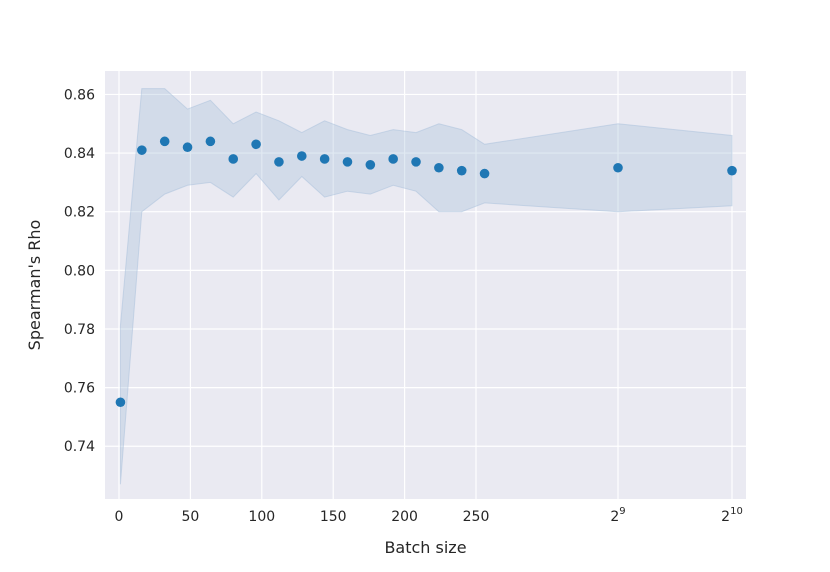 The height and width of the screenshot is (572, 830). I want to click on y-axis-label: Spearman's Rho, so click(34, 285).